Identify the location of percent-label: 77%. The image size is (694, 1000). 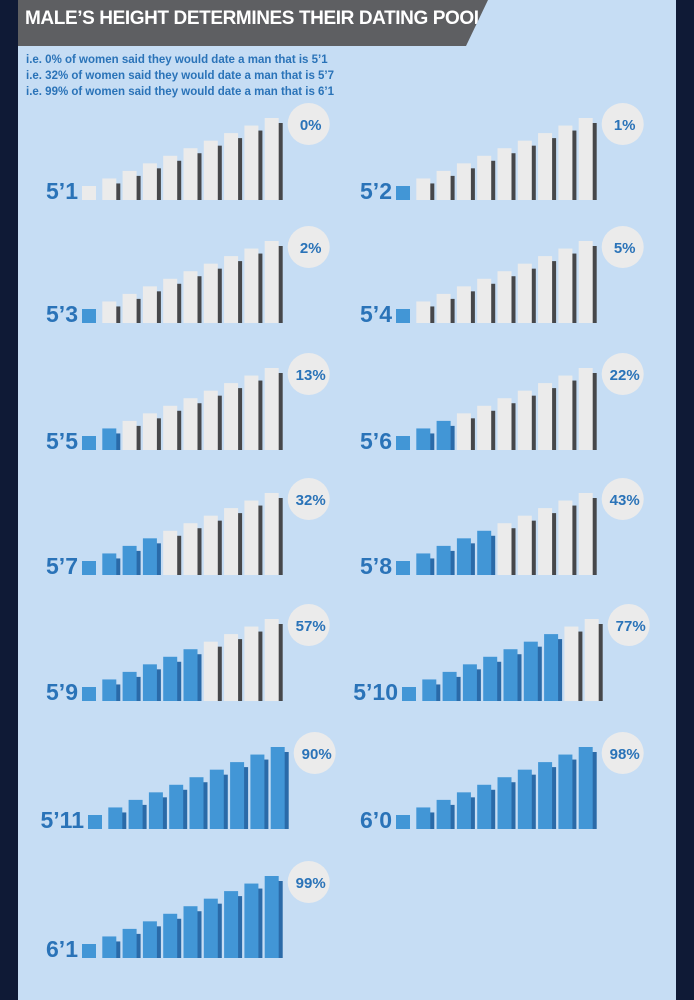
(631, 626).